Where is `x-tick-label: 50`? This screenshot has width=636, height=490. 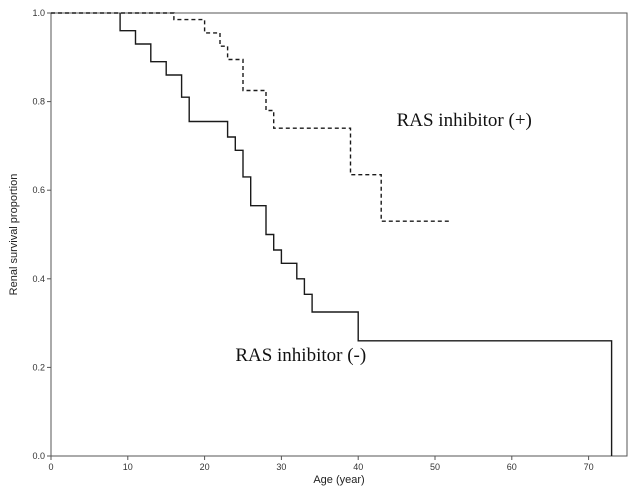 x-tick-label: 50 is located at coordinates (435, 467).